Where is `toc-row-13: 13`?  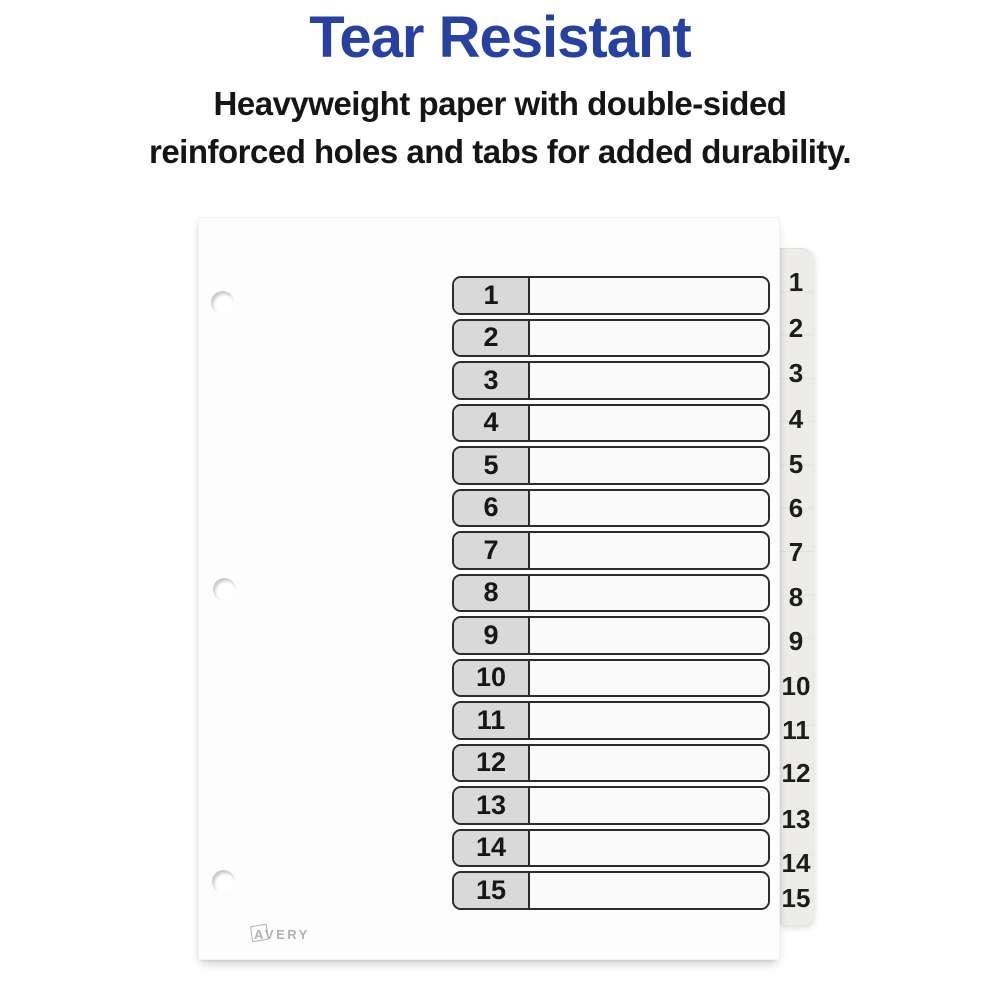
toc-row-13: 13 is located at coordinates (611, 805).